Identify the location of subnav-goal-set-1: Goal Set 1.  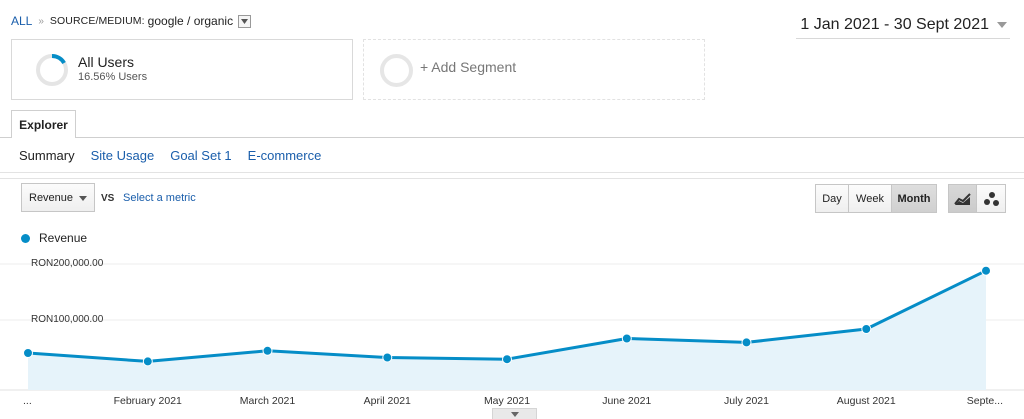
(201, 155).